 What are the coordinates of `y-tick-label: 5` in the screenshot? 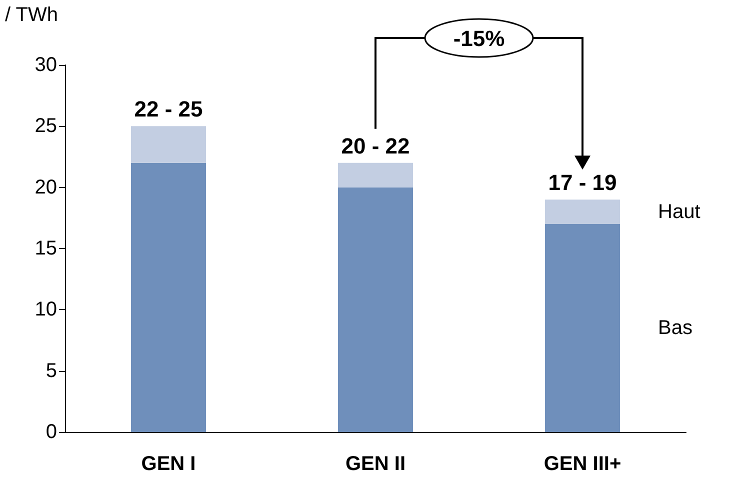 It's located at (51, 371).